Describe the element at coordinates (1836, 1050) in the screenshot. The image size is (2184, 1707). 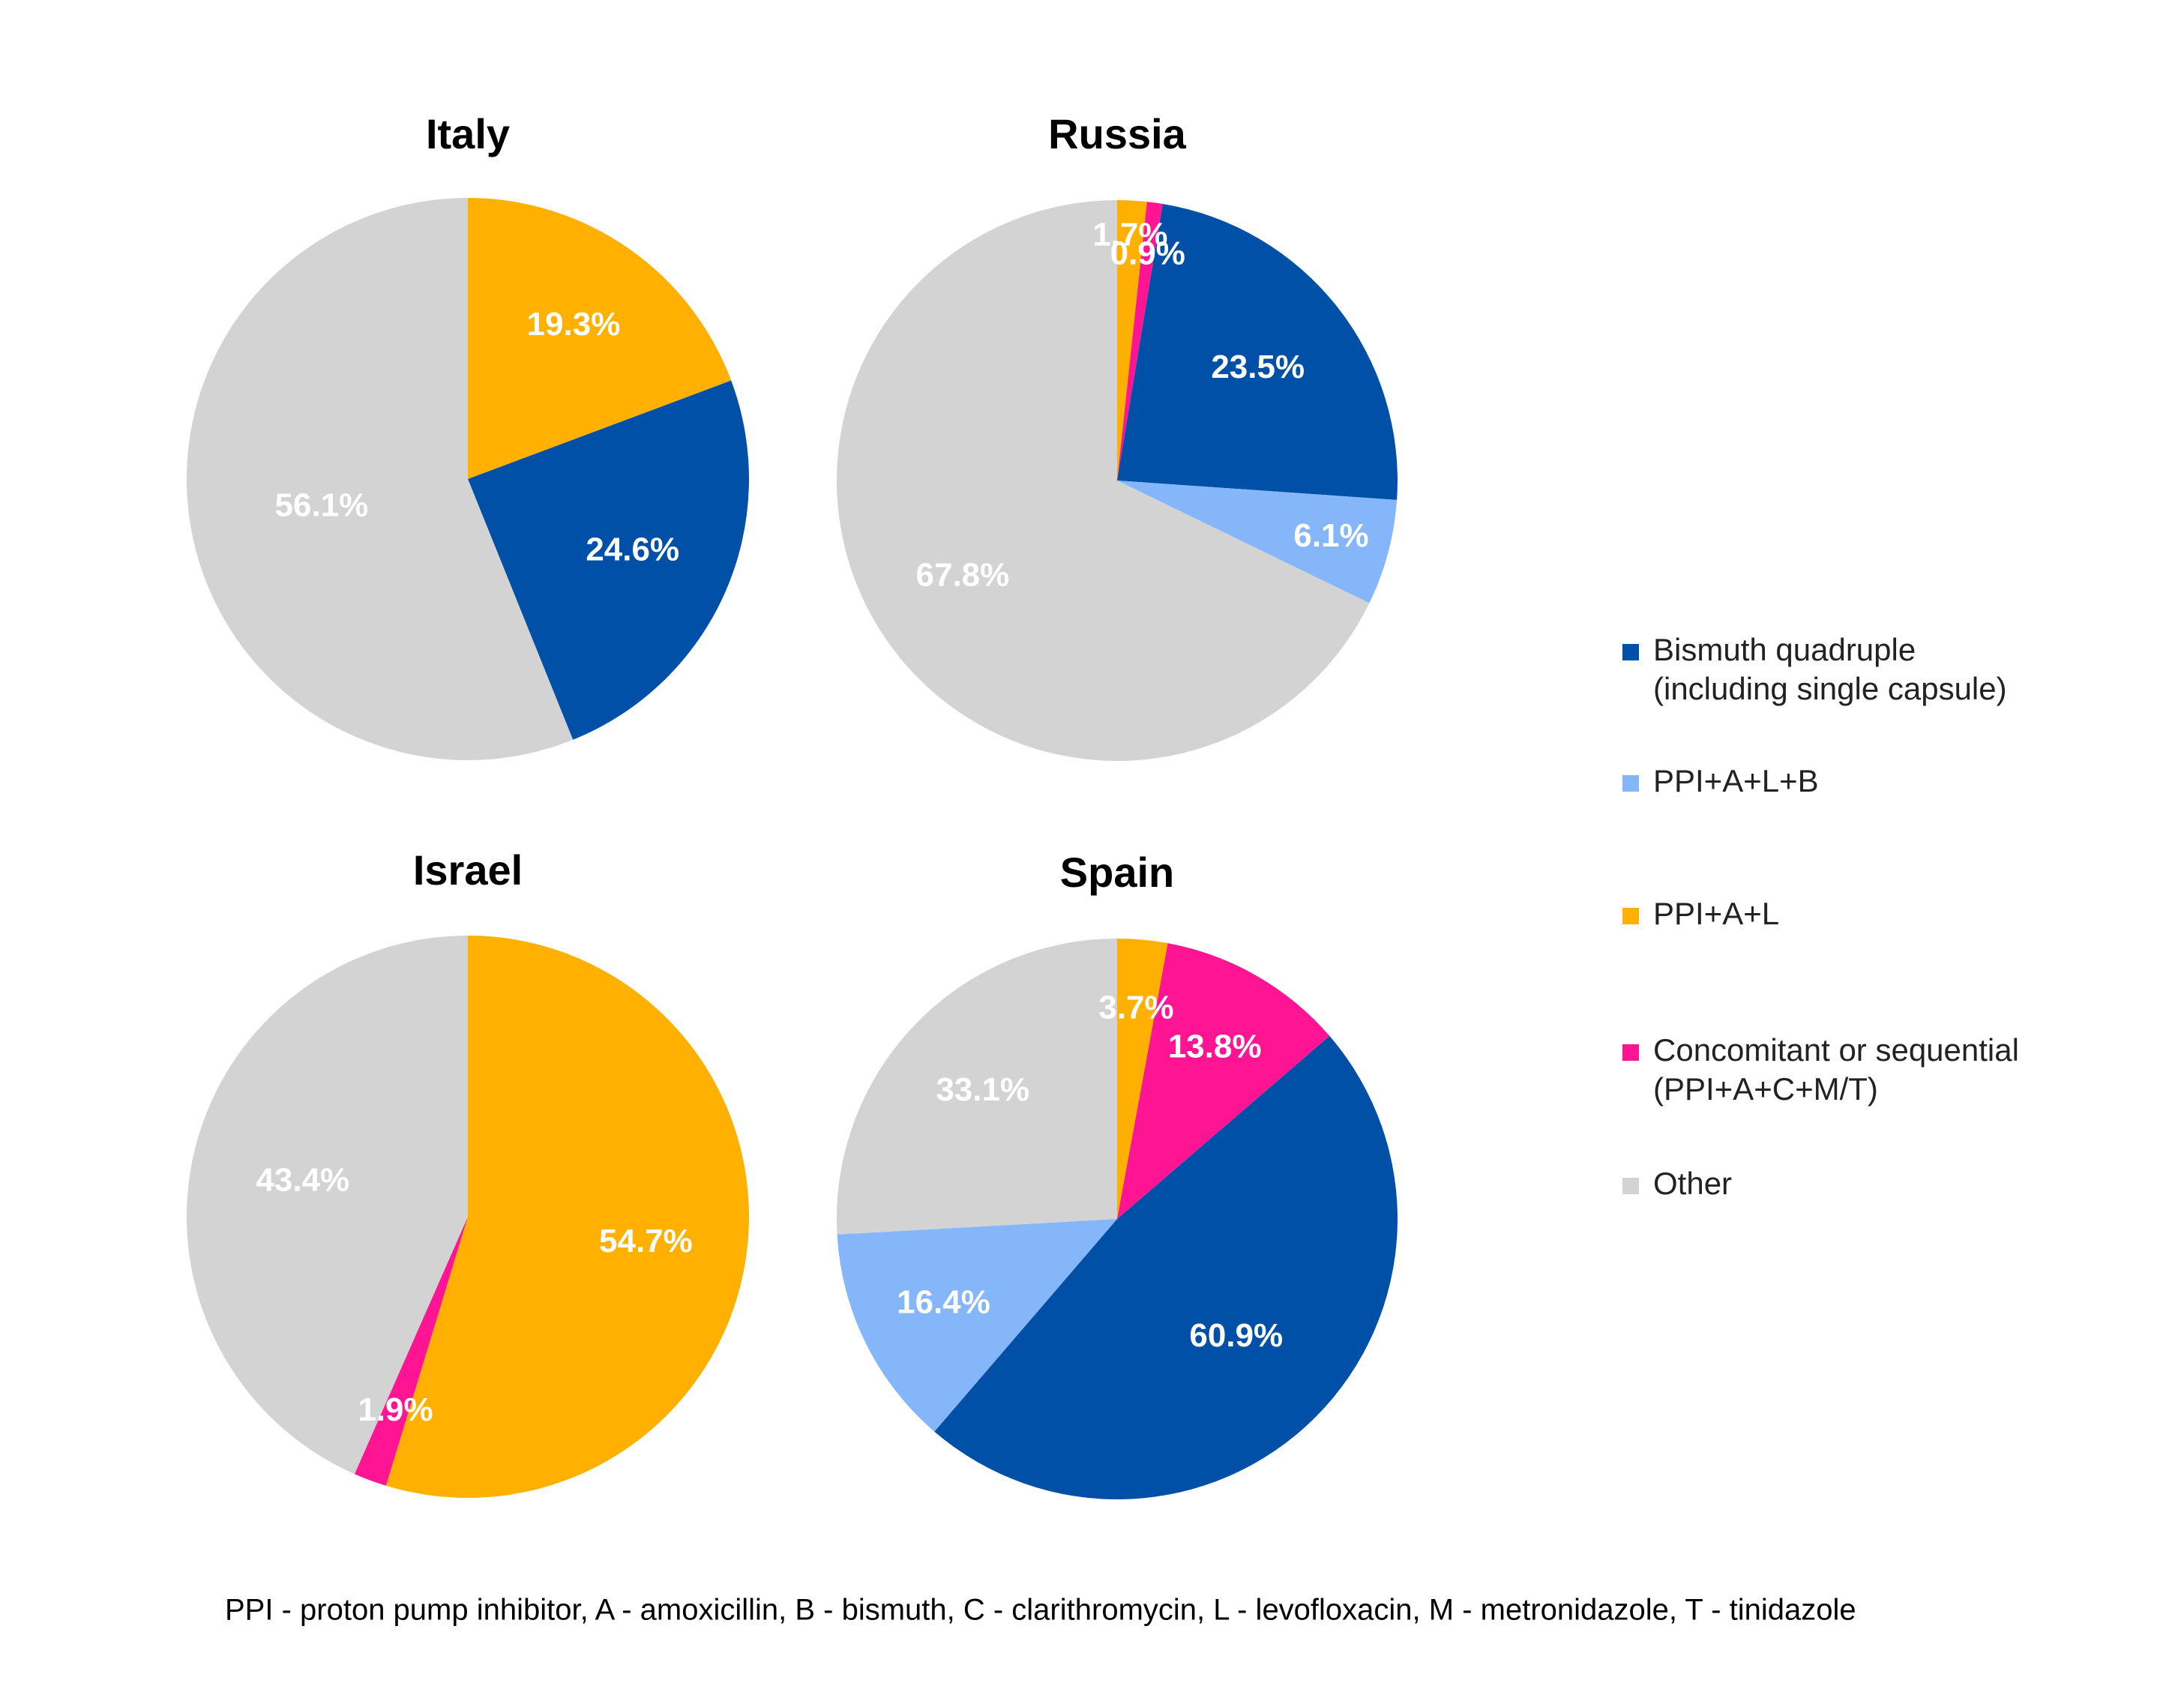
I see `legend-label-concomitant-or-sequential-ppi-a-c-m-t: Concomitant or sequential` at that location.